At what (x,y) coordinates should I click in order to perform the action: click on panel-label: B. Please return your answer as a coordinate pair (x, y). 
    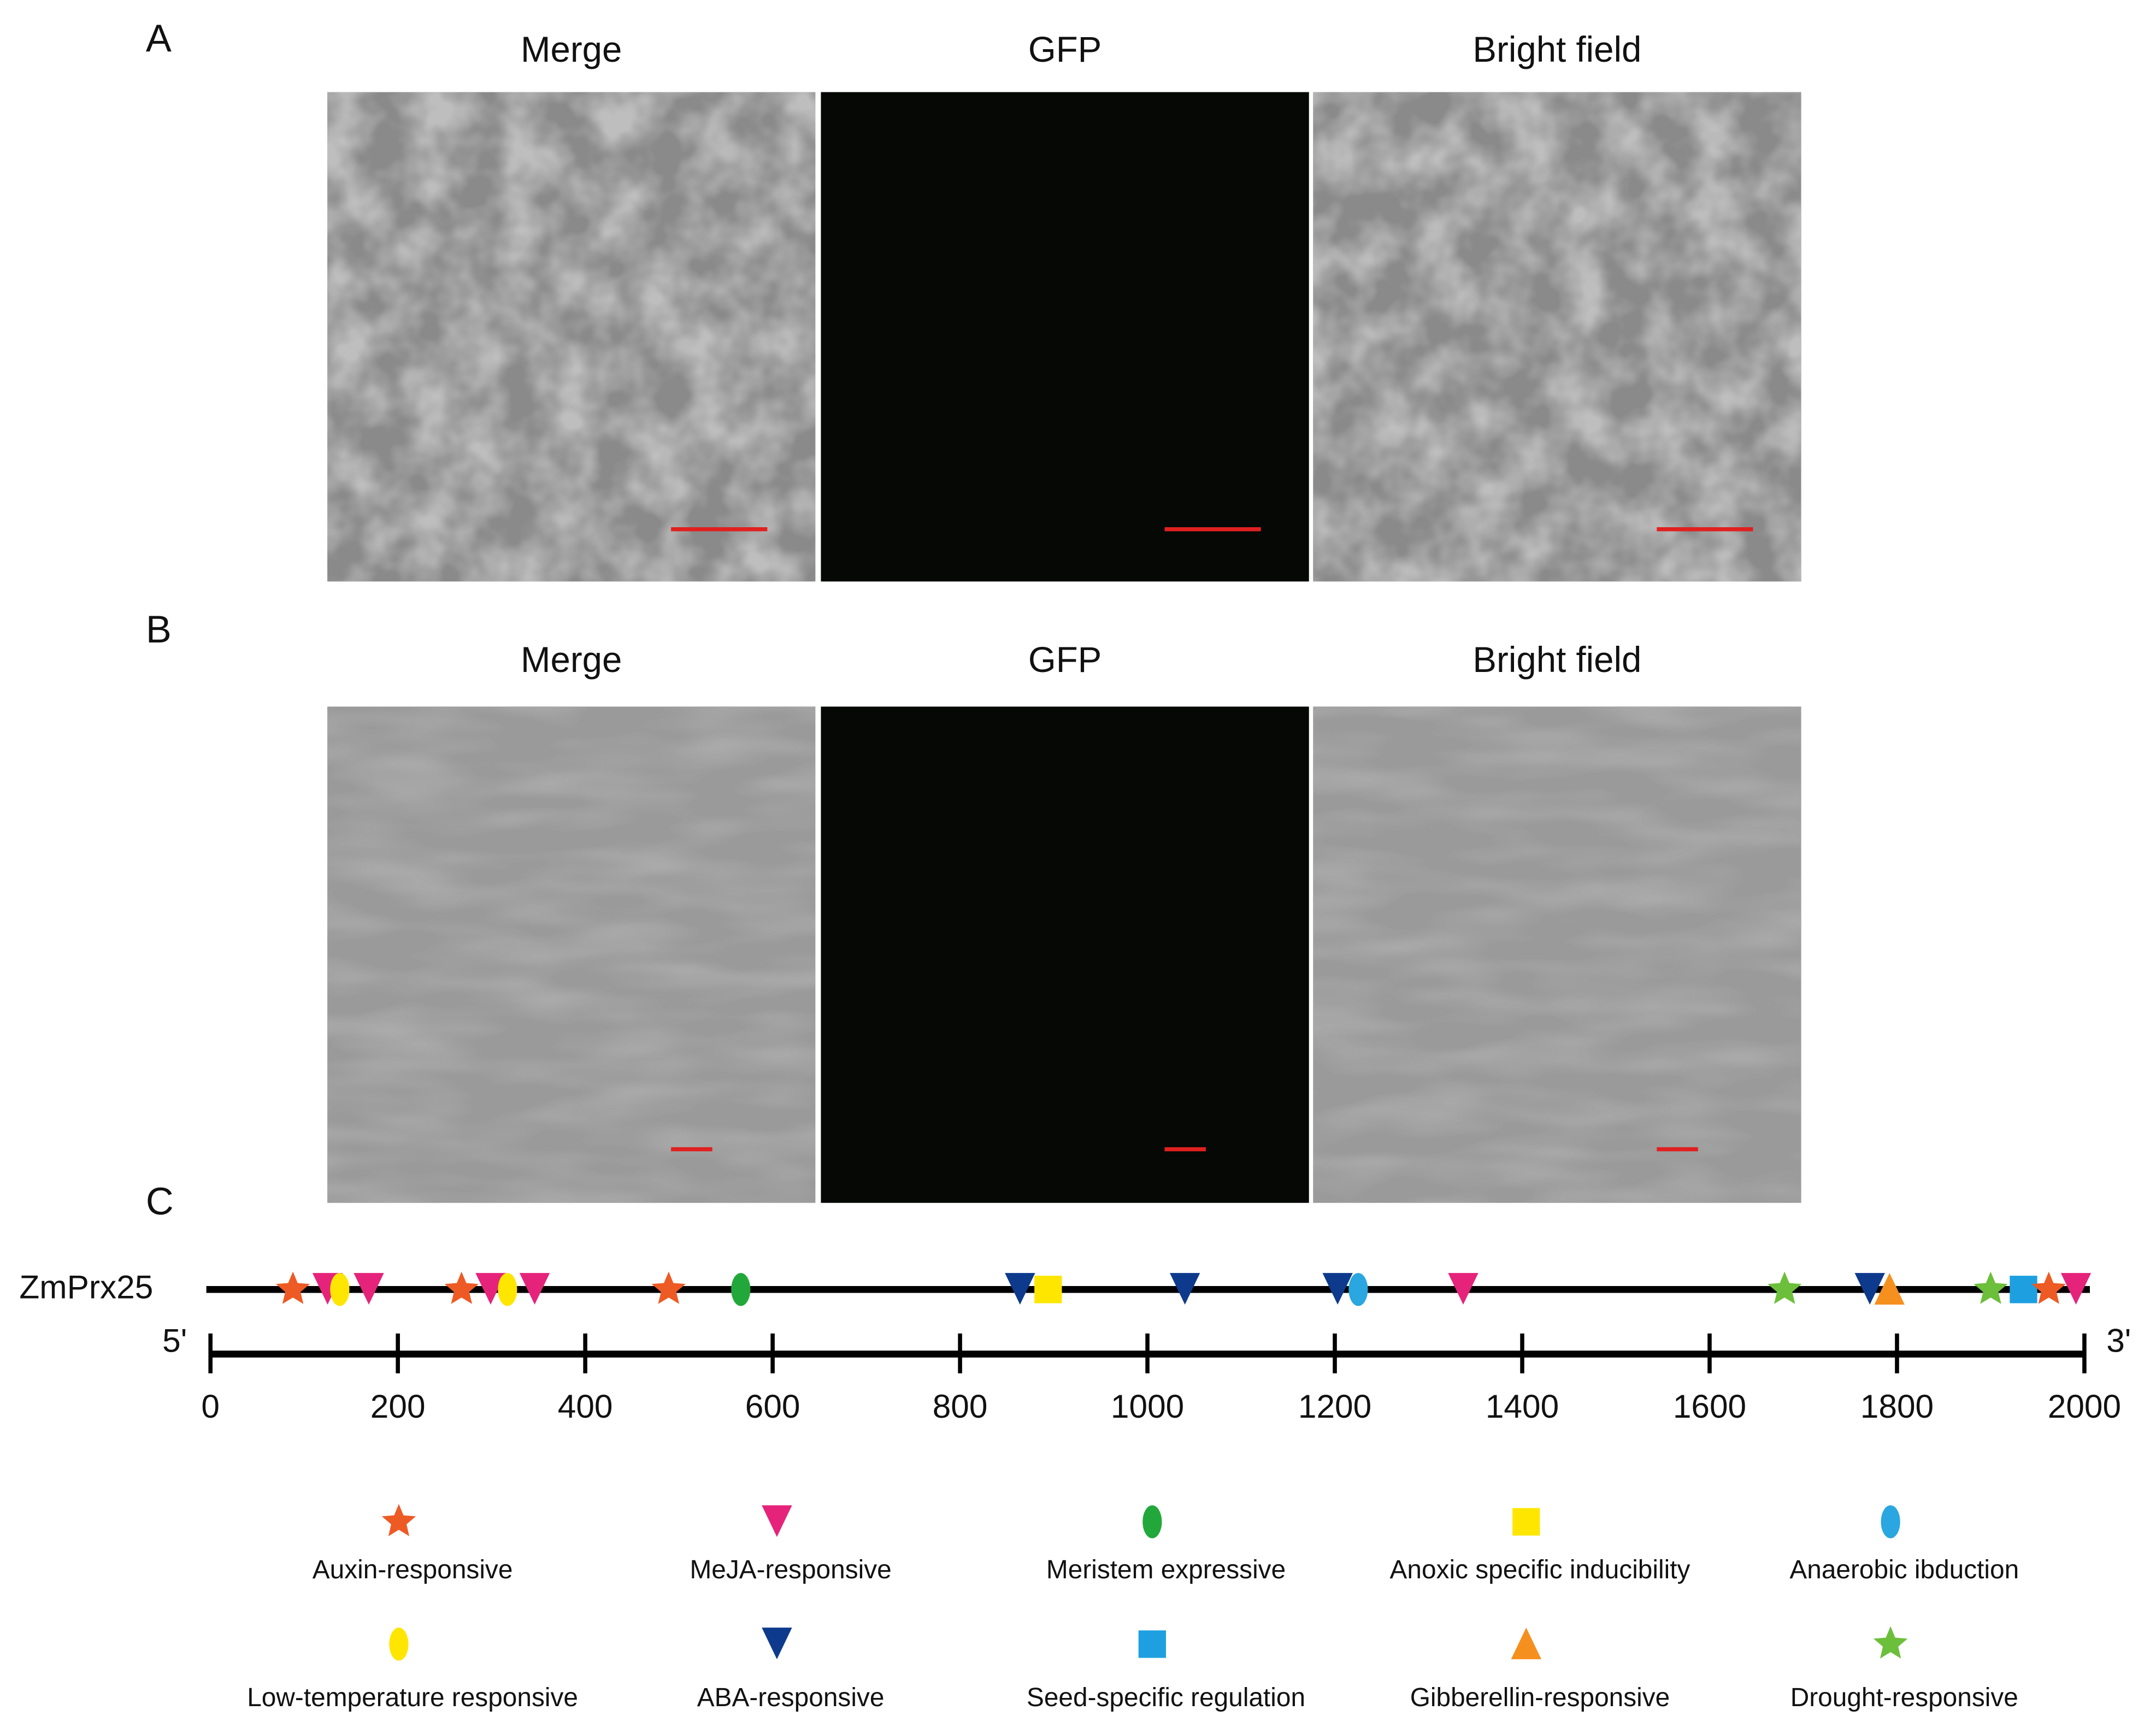
    Looking at the image, I should click on (159, 629).